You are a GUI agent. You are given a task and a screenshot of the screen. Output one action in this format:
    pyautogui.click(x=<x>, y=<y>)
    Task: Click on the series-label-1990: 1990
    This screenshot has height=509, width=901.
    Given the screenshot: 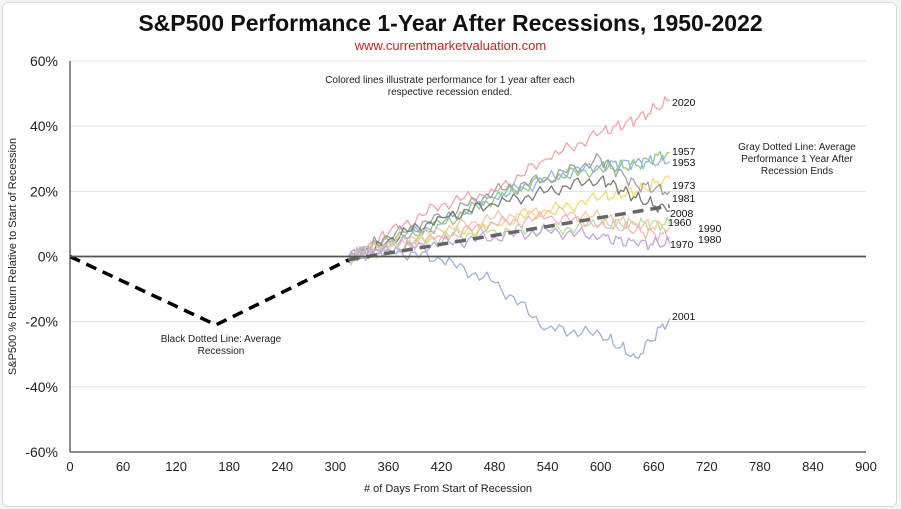 What is the action you would take?
    pyautogui.click(x=710, y=229)
    